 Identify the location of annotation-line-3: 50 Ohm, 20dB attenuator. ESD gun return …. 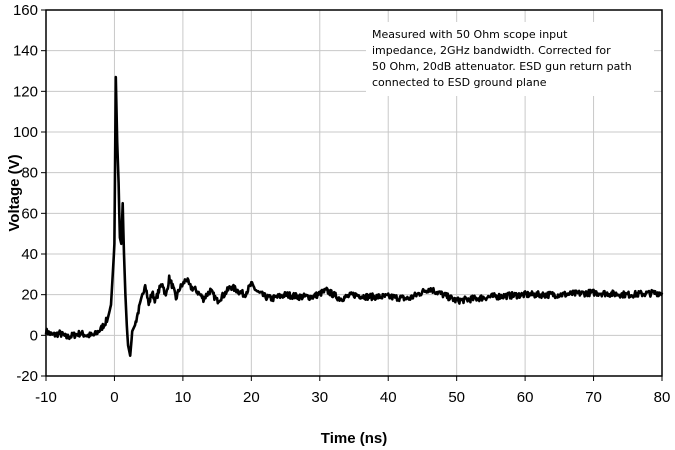
(502, 66).